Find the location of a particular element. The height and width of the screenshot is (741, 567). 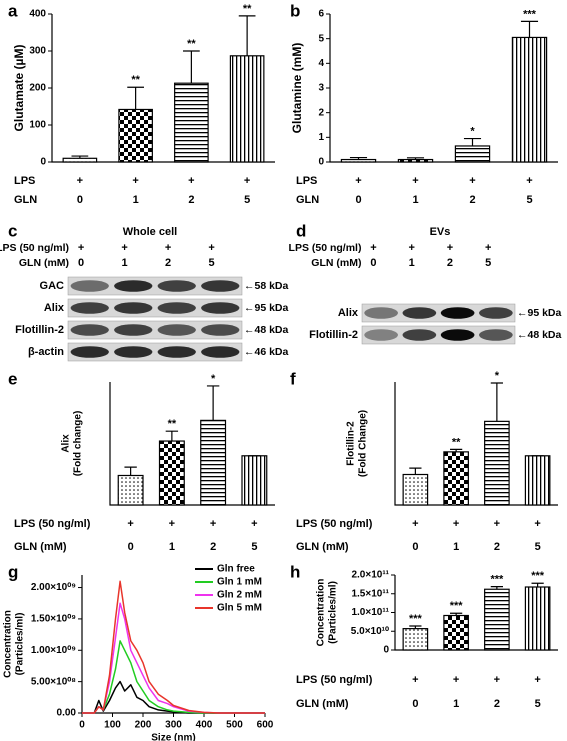

x-tick-label: 500 is located at coordinates (234, 725).